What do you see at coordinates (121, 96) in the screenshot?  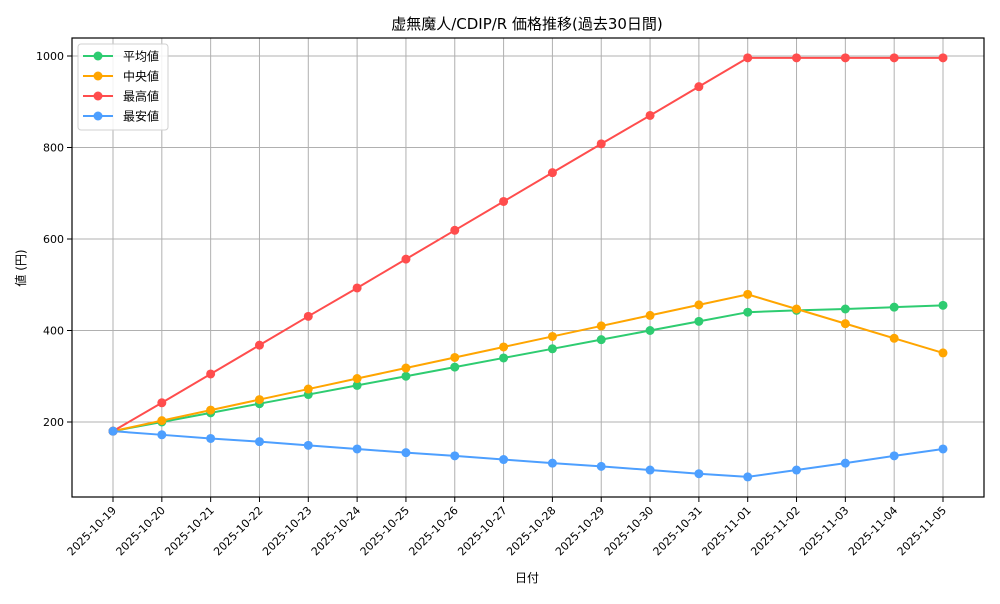 I see `legend-item: 最高値` at bounding box center [121, 96].